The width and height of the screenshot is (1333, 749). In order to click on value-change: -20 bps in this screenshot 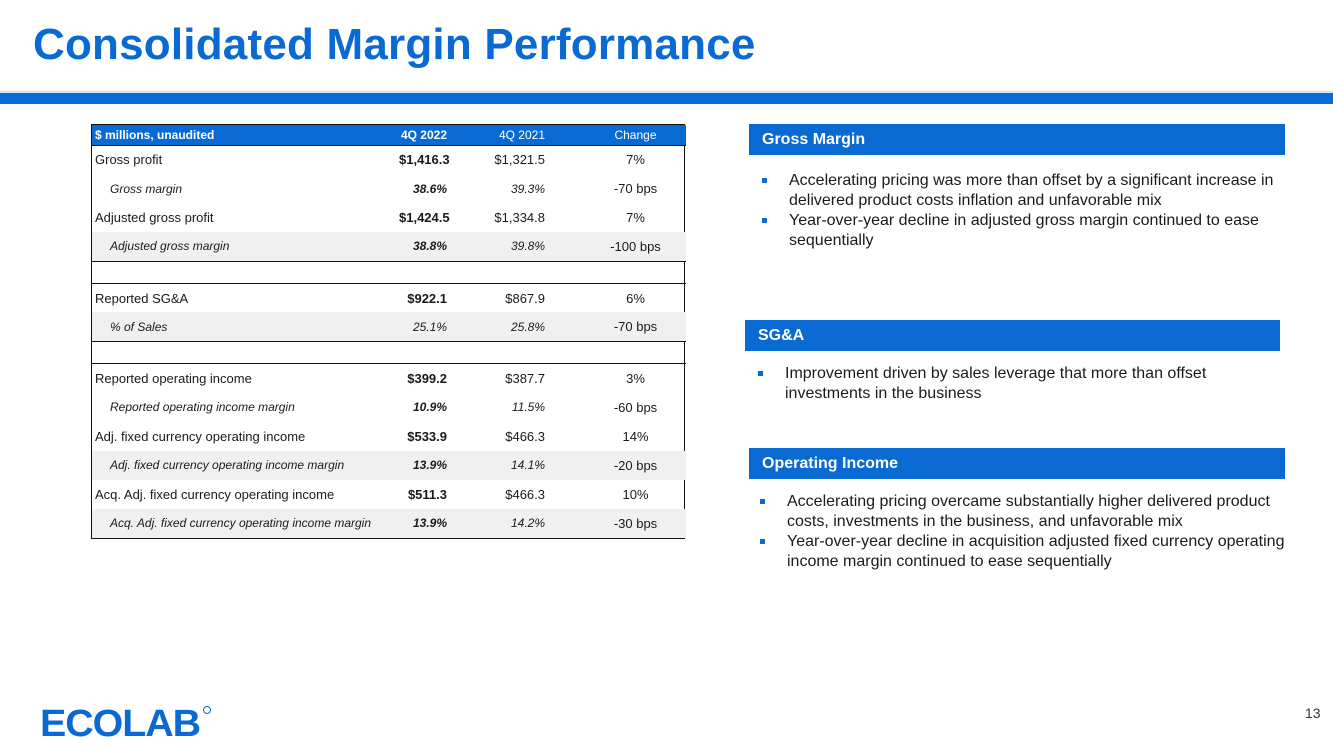, I will do `click(626, 465)`.